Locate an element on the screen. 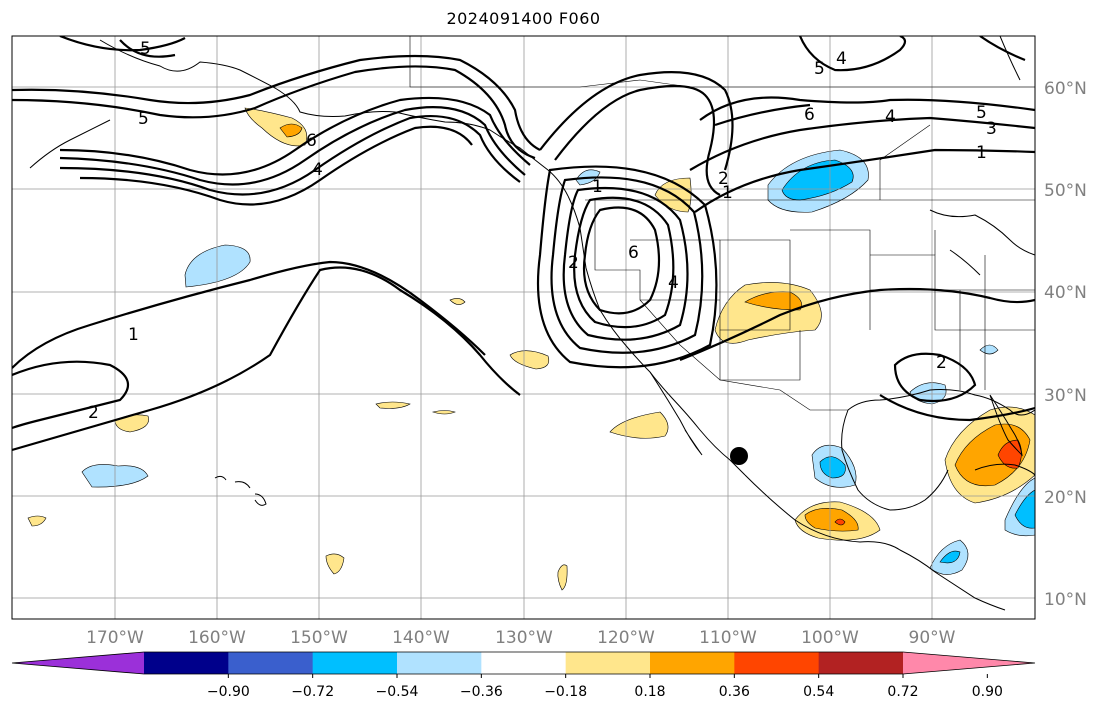 Image resolution: width=1105 pixels, height=712 pixels. contour-label: 3 is located at coordinates (991, 129).